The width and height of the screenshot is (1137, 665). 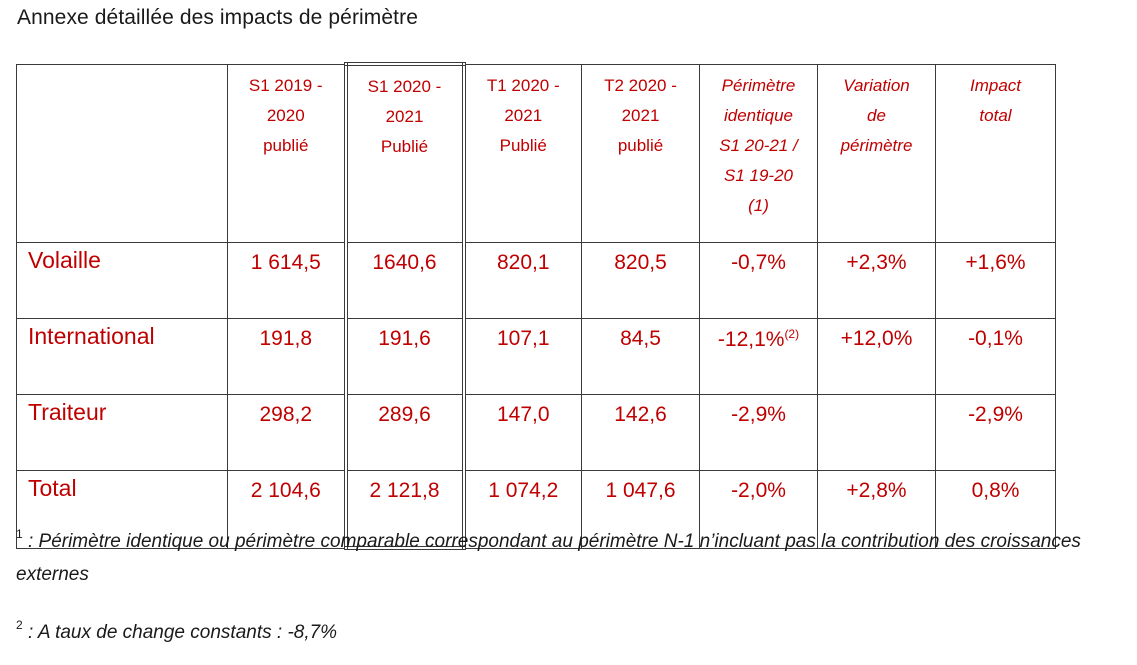 What do you see at coordinates (758, 145) in the screenshot?
I see `header-line: S1 20-21 /` at bounding box center [758, 145].